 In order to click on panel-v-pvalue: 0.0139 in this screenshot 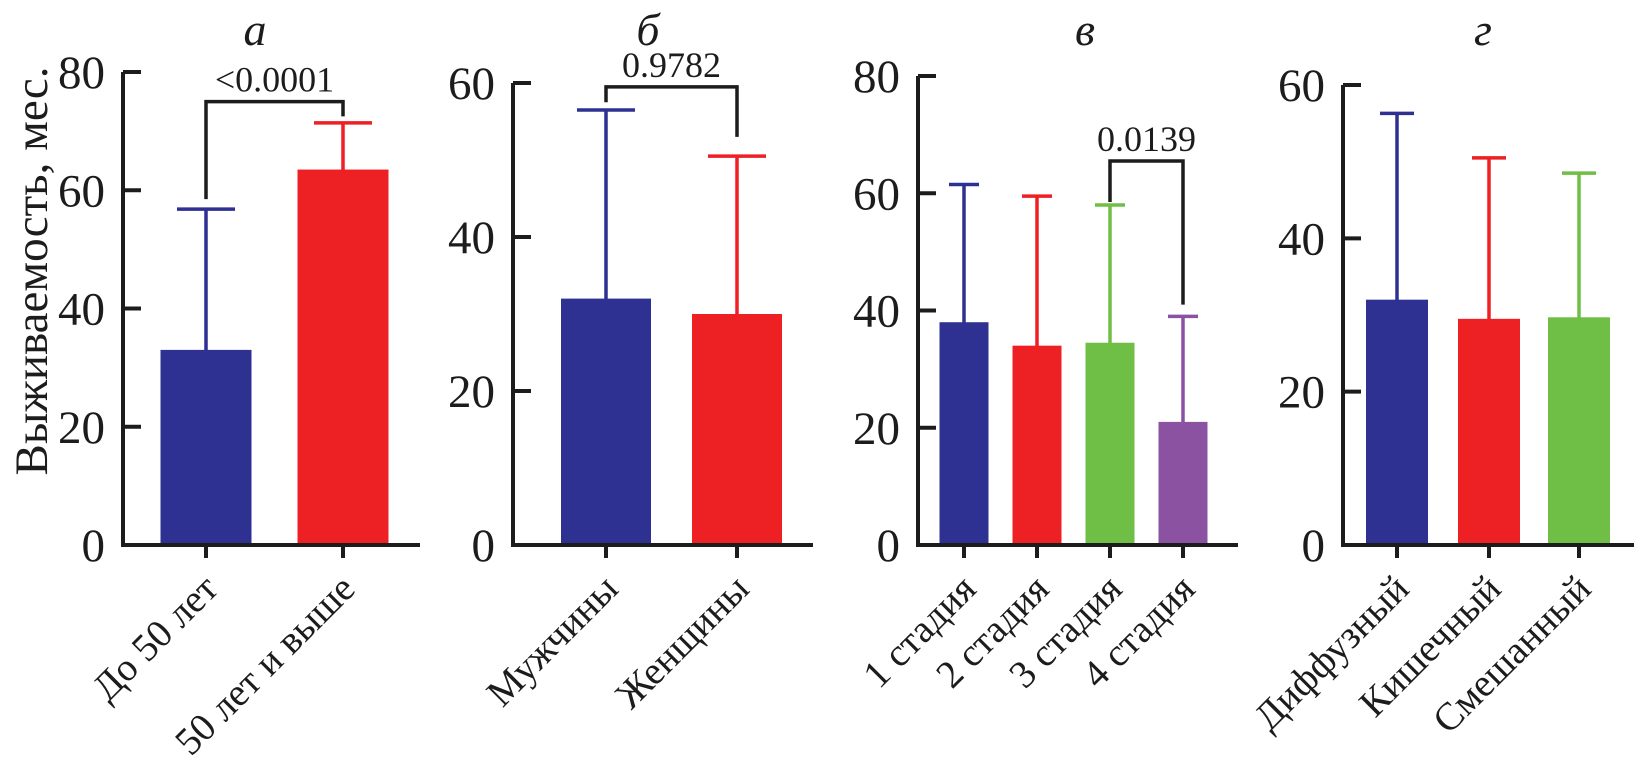, I will do `click(1146, 139)`.